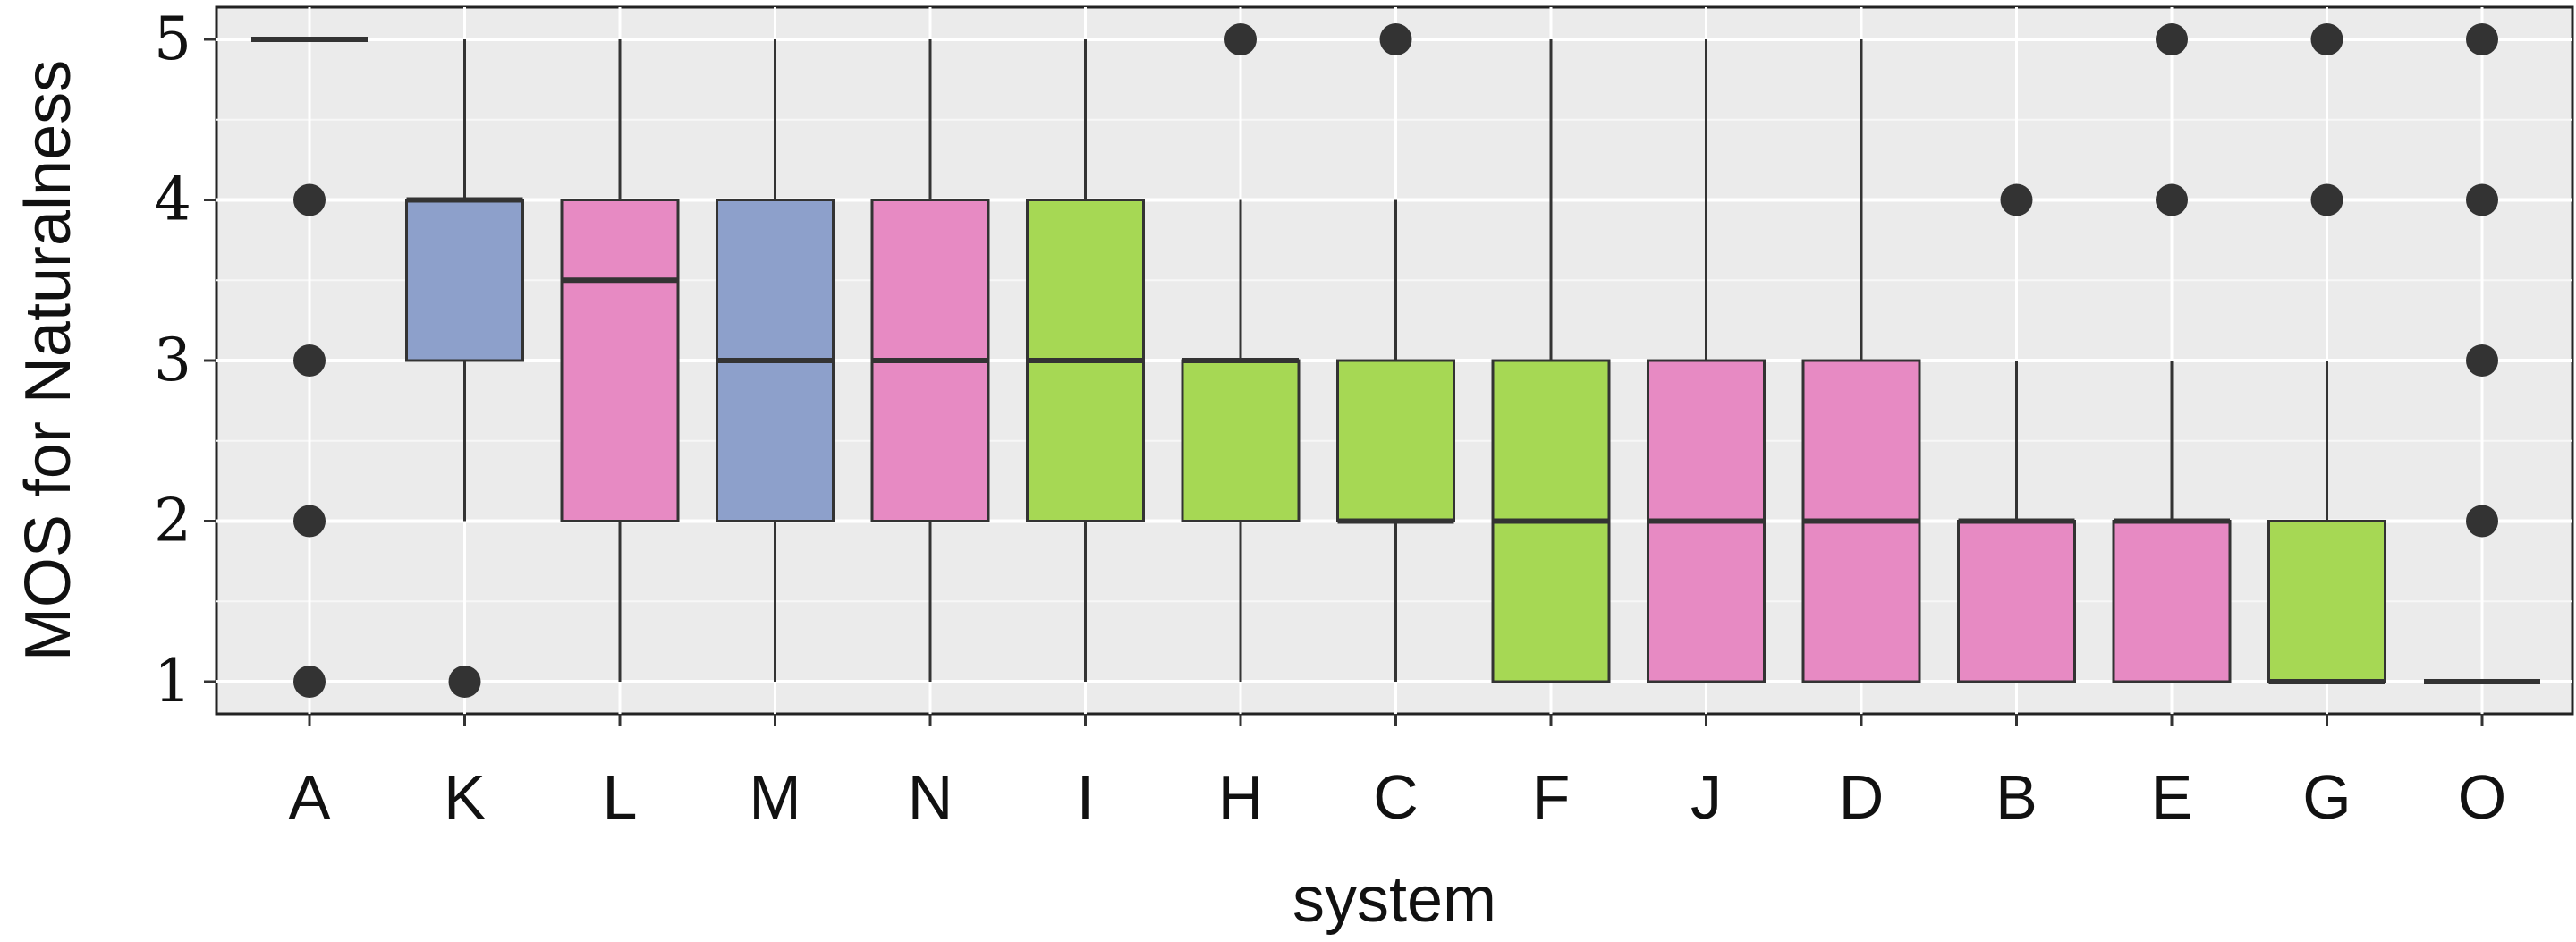 Image resolution: width=2576 pixels, height=942 pixels. What do you see at coordinates (1395, 353) in the screenshot?
I see `box-group-c` at bounding box center [1395, 353].